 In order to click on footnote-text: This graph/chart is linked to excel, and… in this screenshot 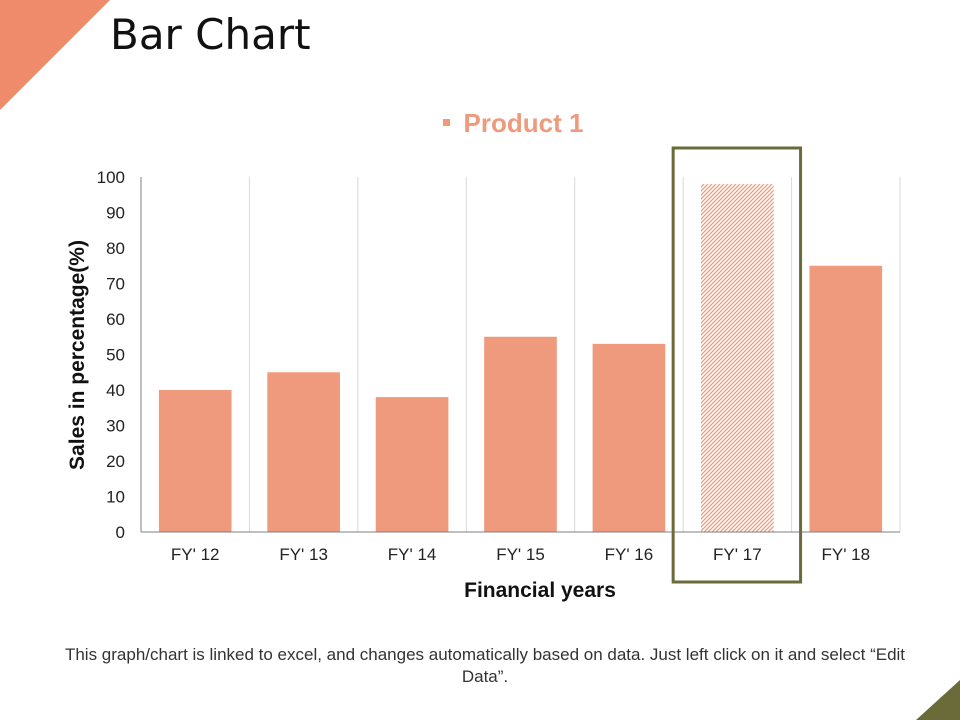, I will do `click(485, 665)`.